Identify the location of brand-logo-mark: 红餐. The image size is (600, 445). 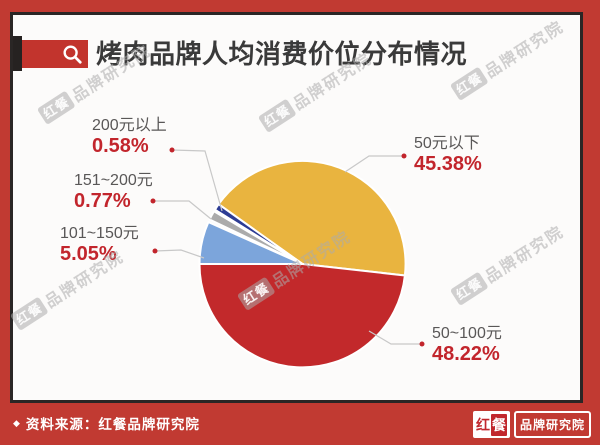
(491, 424).